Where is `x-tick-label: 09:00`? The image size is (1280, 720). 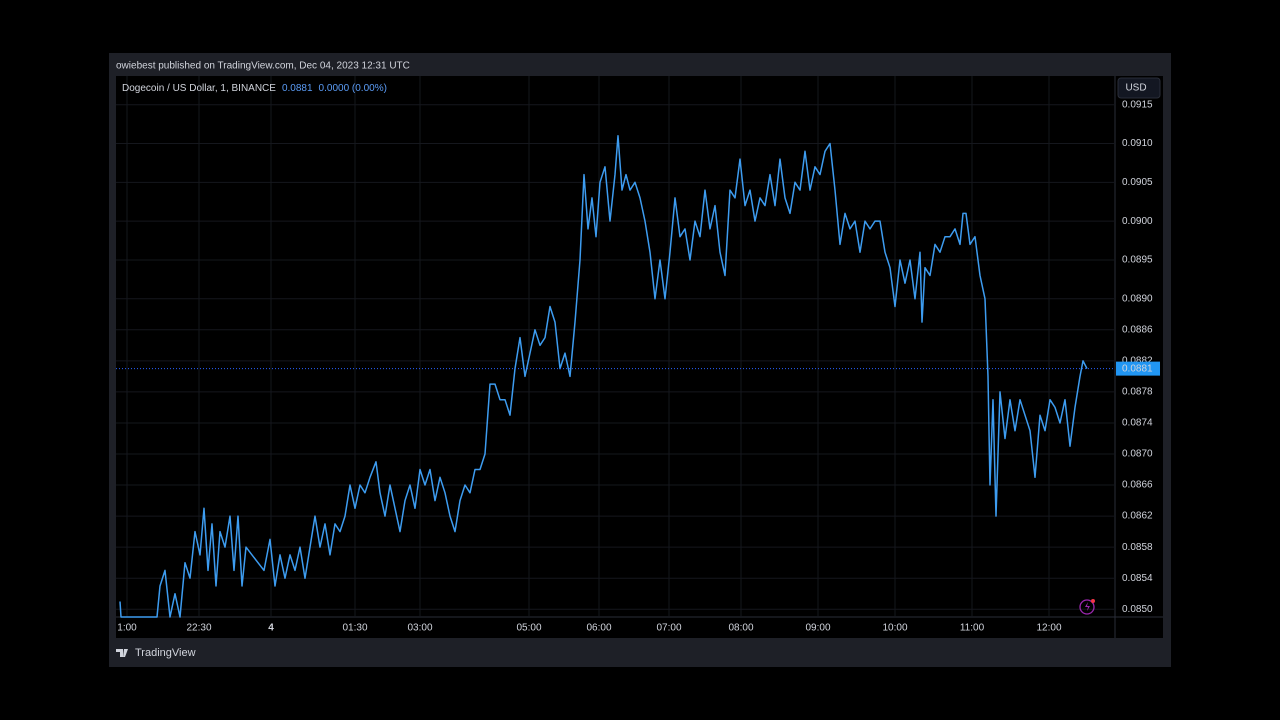 x-tick-label: 09:00 is located at coordinates (817, 628).